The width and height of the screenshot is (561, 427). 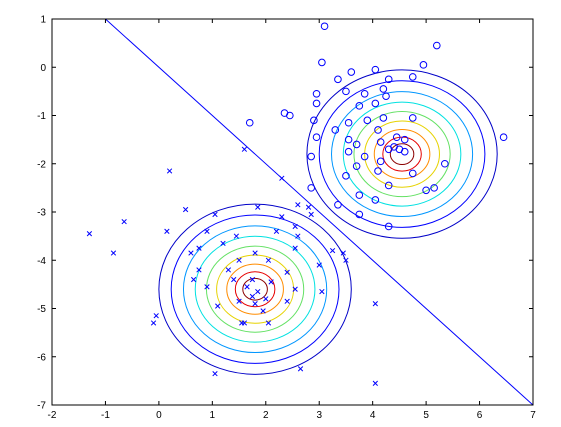 What do you see at coordinates (159, 415) in the screenshot?
I see `x-tick-label-2: 0` at bounding box center [159, 415].